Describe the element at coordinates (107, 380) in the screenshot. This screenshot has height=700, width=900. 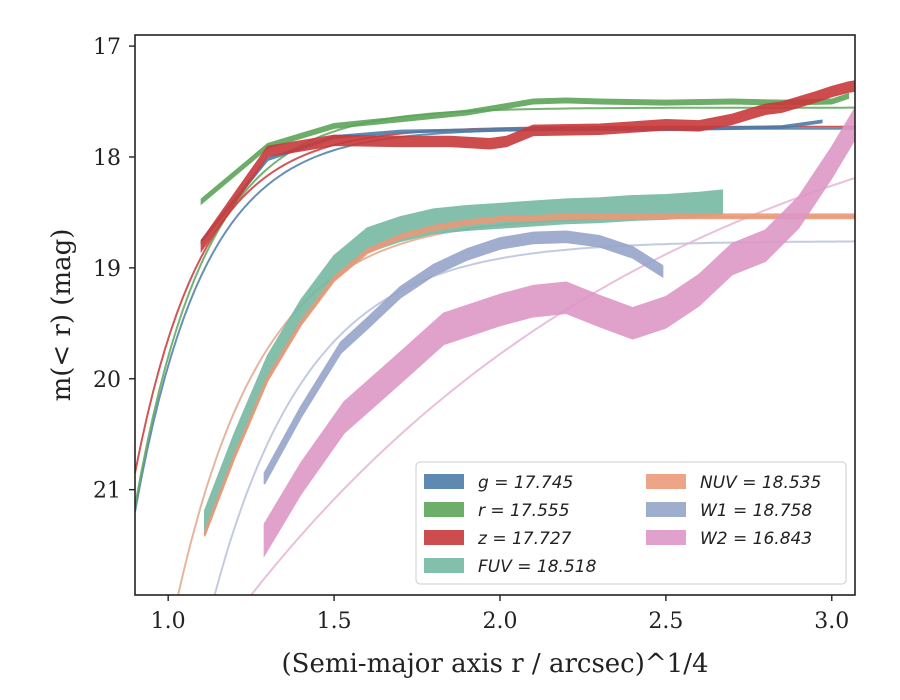
I see `y-tick-label: 20` at that location.